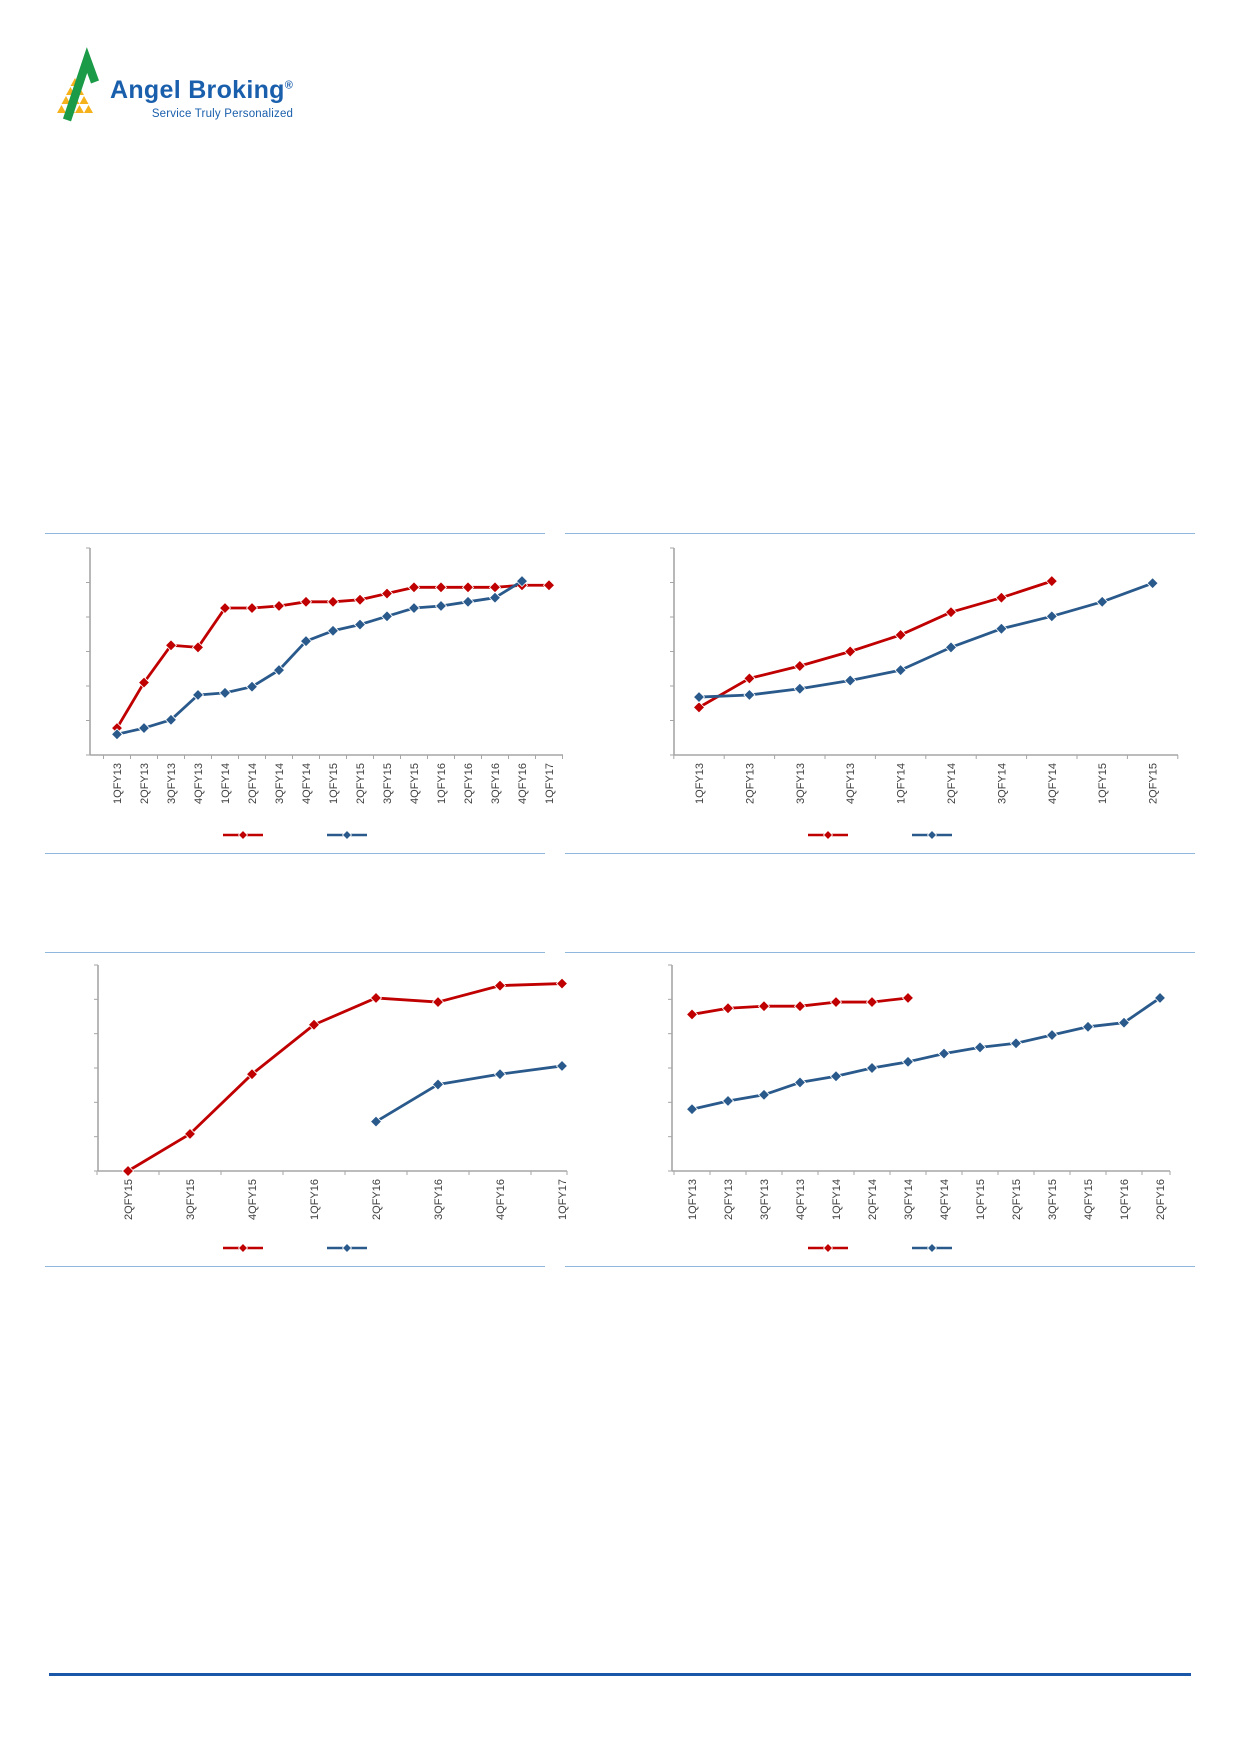 The image size is (1240, 1754). What do you see at coordinates (197, 90) in the screenshot?
I see `brand-name-text: Angel Broking` at bounding box center [197, 90].